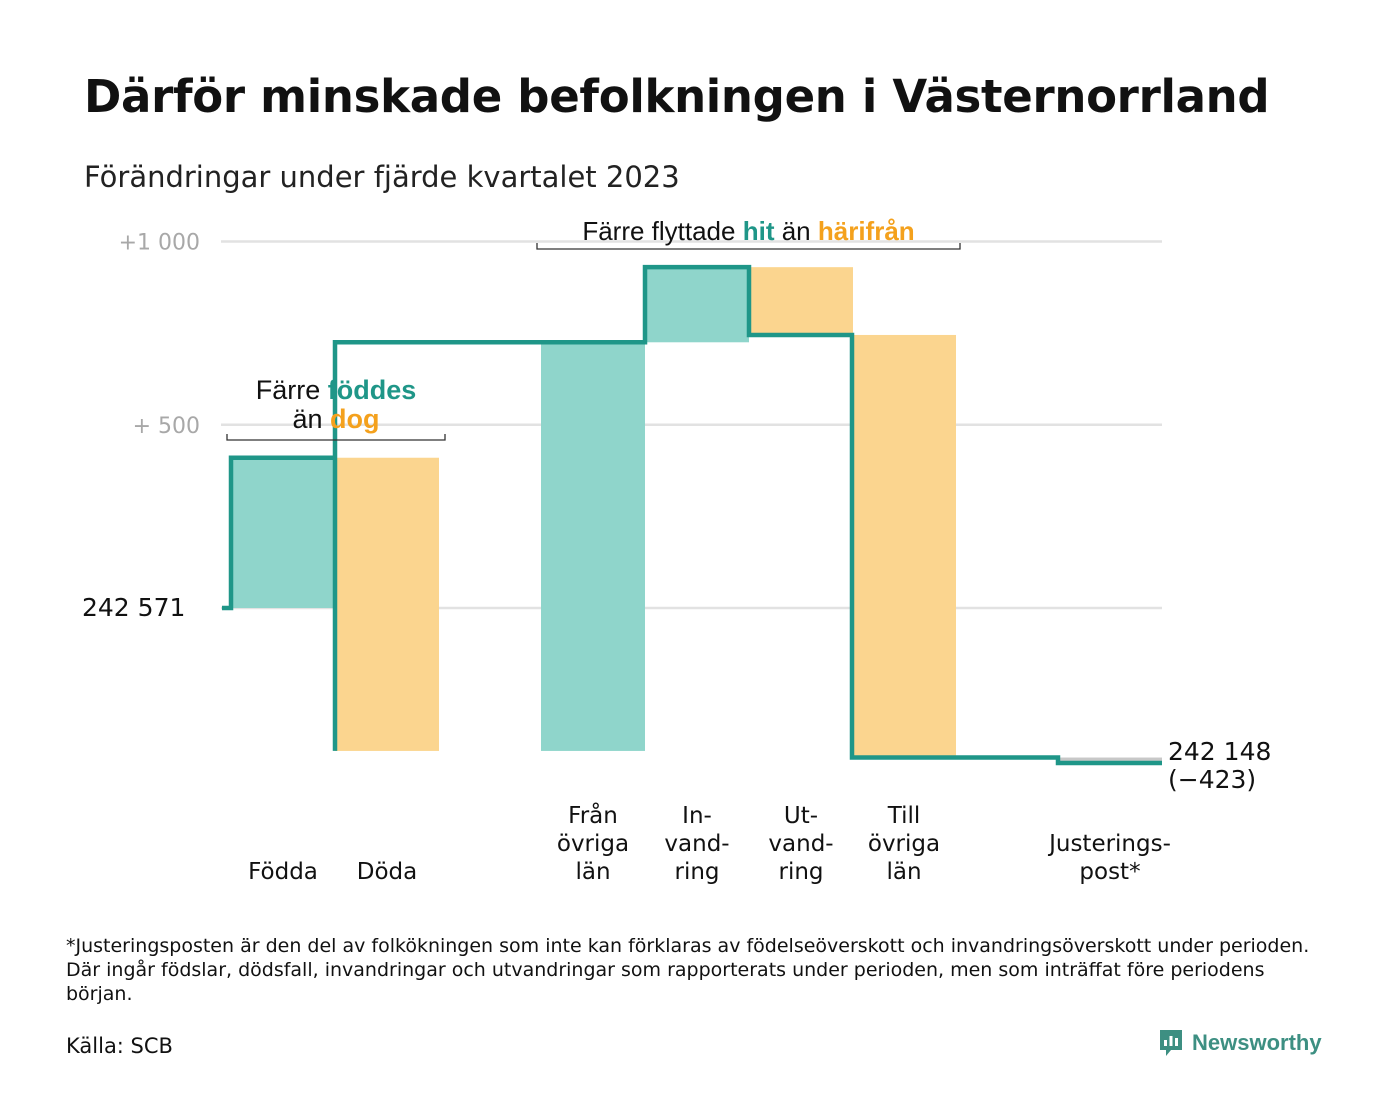 Image resolution: width=1400 pixels, height=1120 pixels. Describe the element at coordinates (1109, 844) in the screenshot. I see `category-label: Justerings-` at that location.